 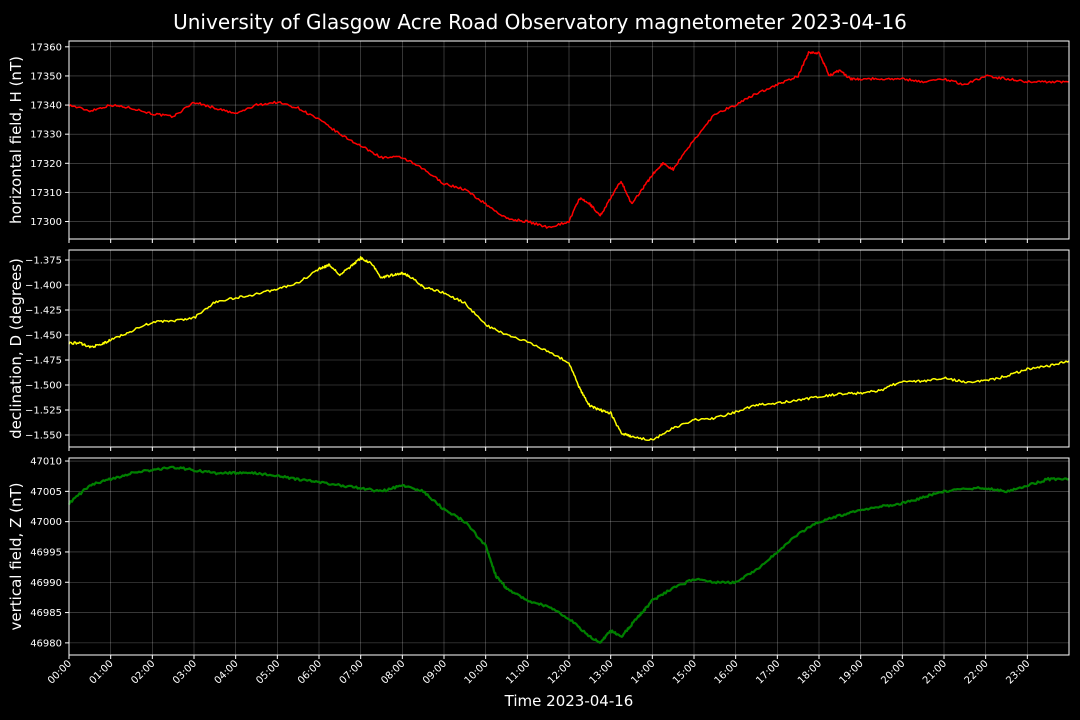 I want to click on x-tick-label: 09:00, so click(x=435, y=672).